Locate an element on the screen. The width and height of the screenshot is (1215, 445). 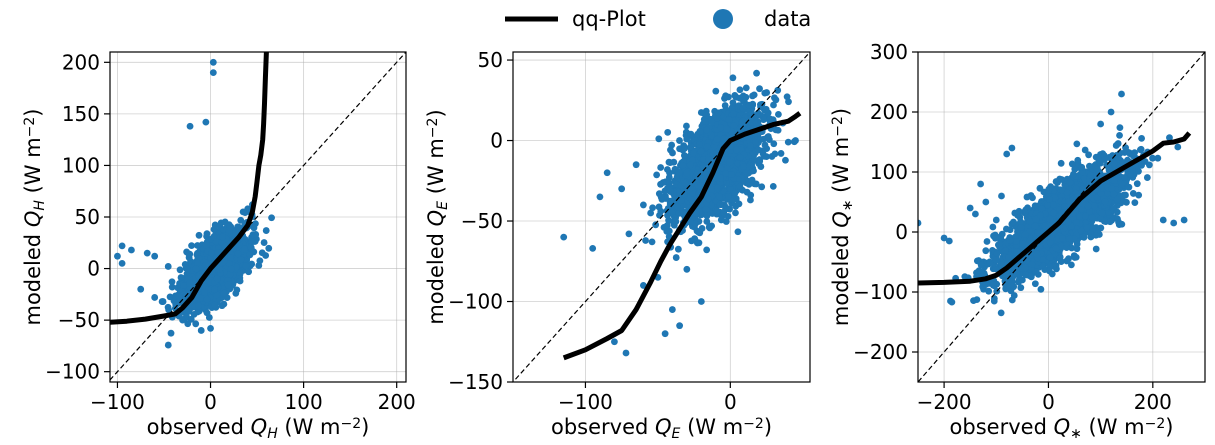
y-tick-label: 200 is located at coordinates (81, 62).